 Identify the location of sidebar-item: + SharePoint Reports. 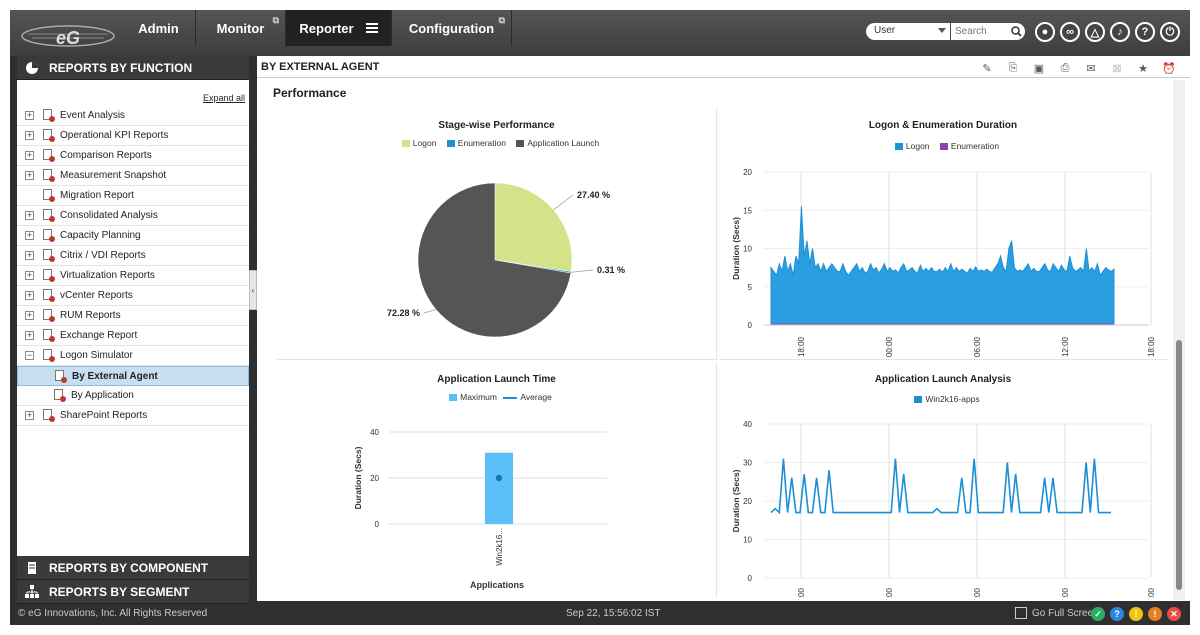
(133, 416).